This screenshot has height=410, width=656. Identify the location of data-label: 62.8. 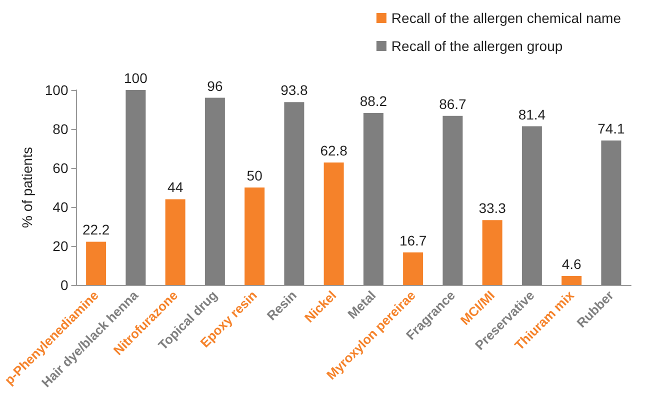
(334, 150).